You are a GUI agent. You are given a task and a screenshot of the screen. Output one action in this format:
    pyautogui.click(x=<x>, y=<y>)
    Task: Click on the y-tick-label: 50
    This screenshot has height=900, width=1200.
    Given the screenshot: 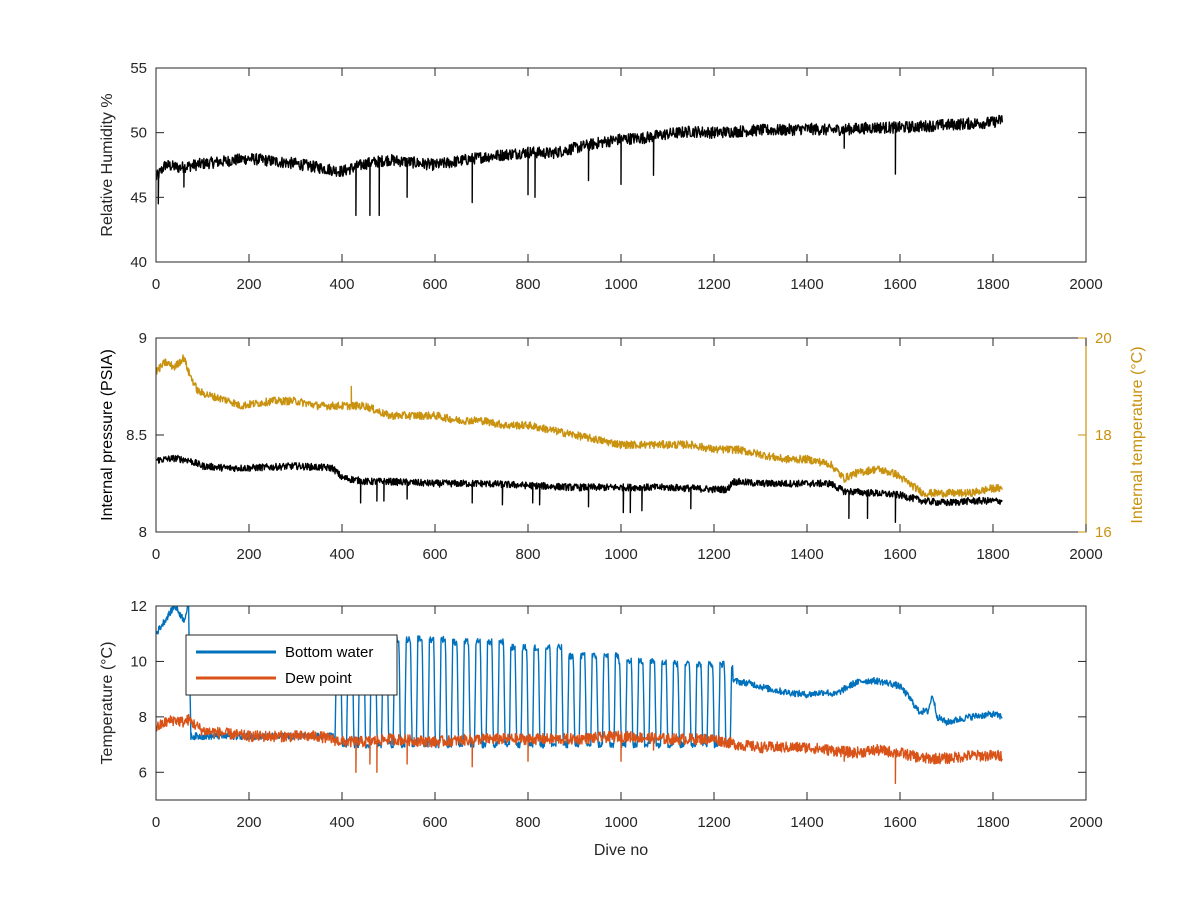 What is the action you would take?
    pyautogui.click(x=138, y=133)
    